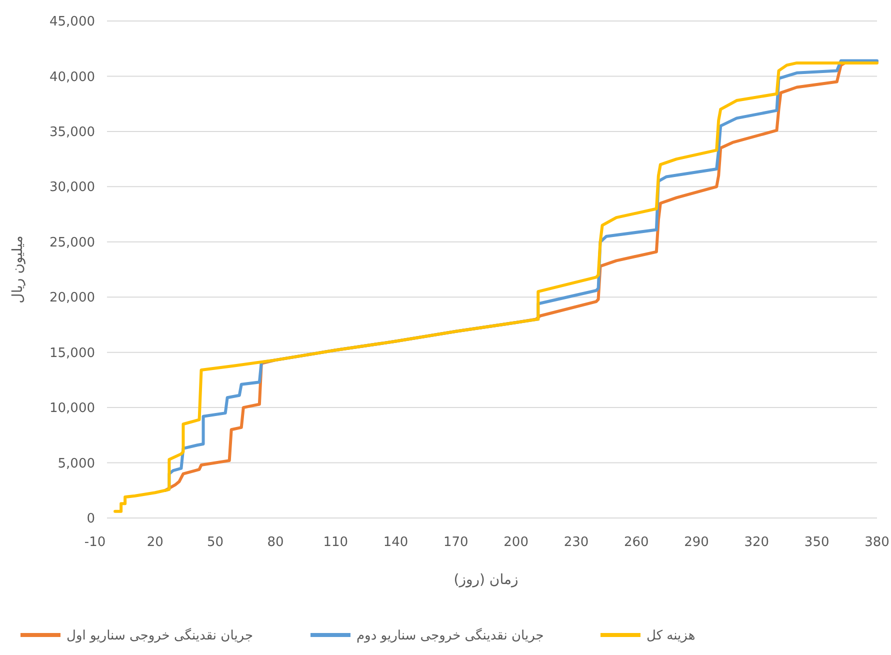  What do you see at coordinates (215, 542) in the screenshot?
I see `x-tick-label: 50` at bounding box center [215, 542].